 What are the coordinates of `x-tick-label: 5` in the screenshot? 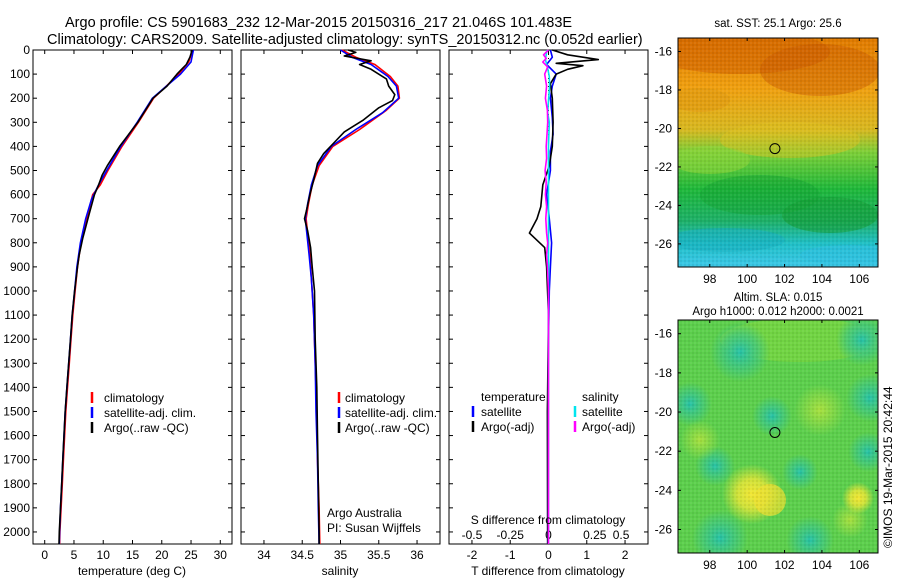 It's located at (74, 555).